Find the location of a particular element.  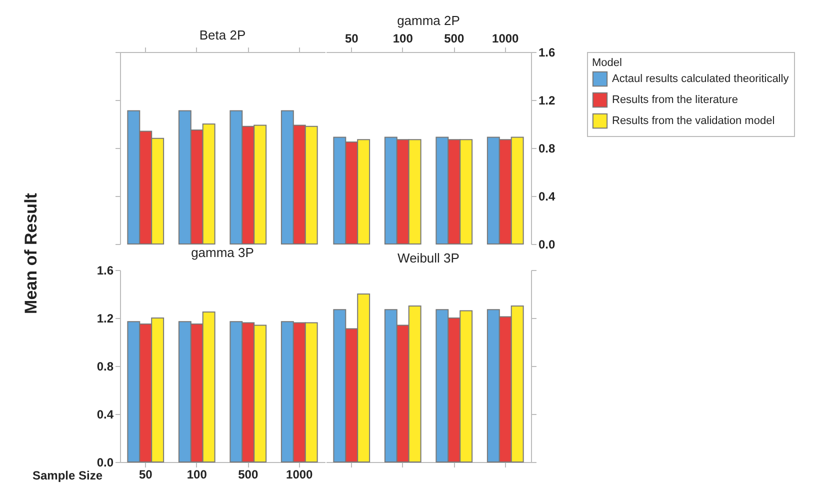

legend-title: Model is located at coordinates (607, 63).